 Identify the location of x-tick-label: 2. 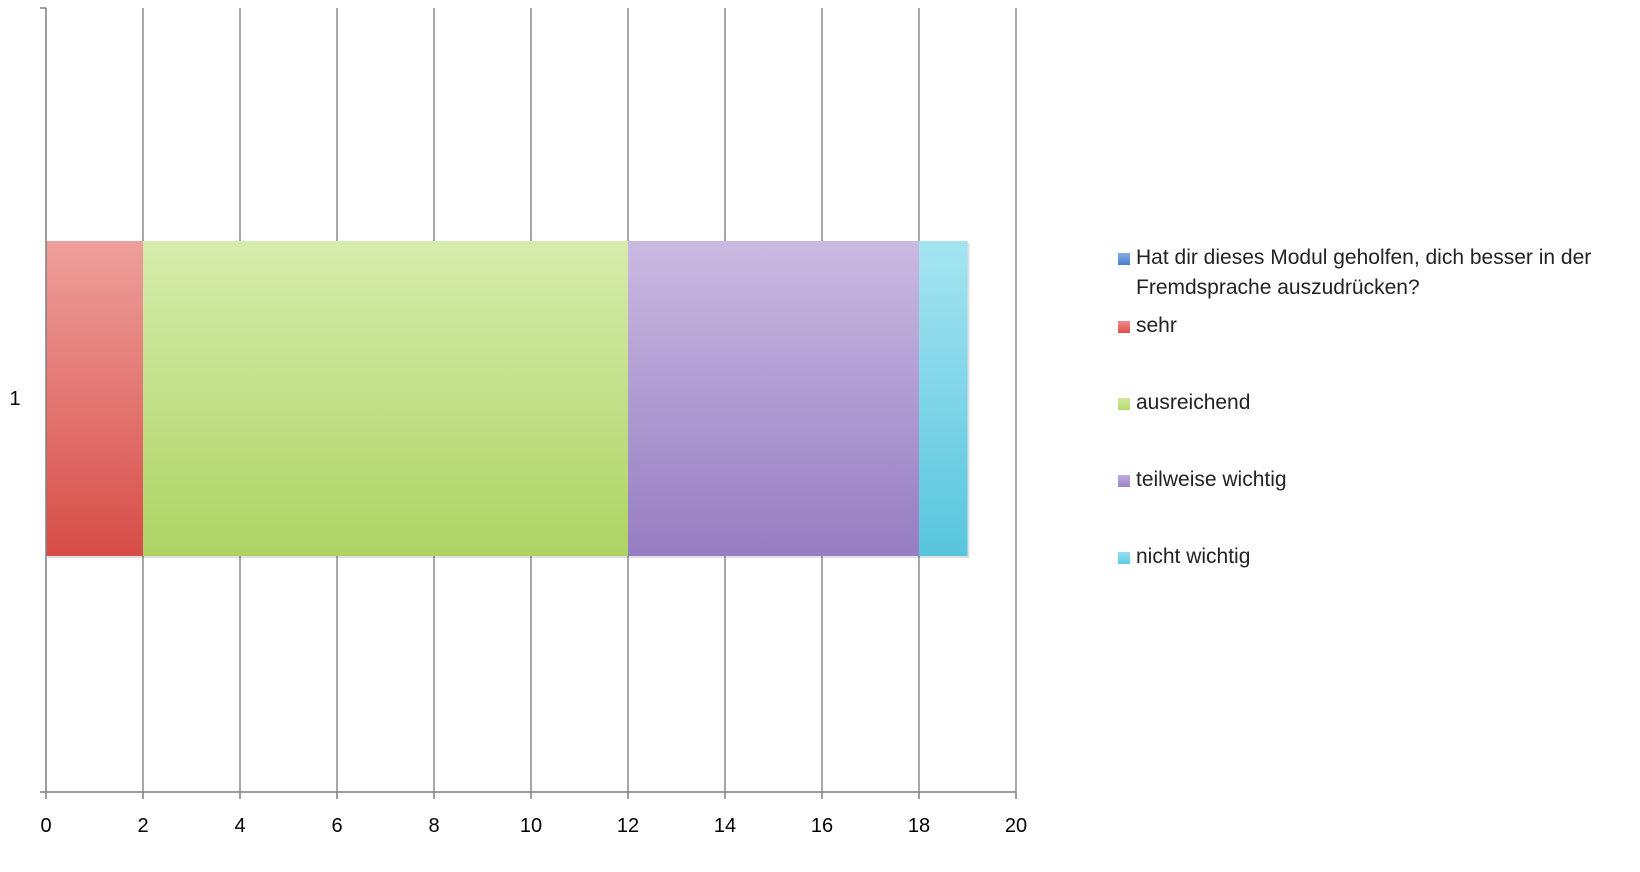
(142, 826).